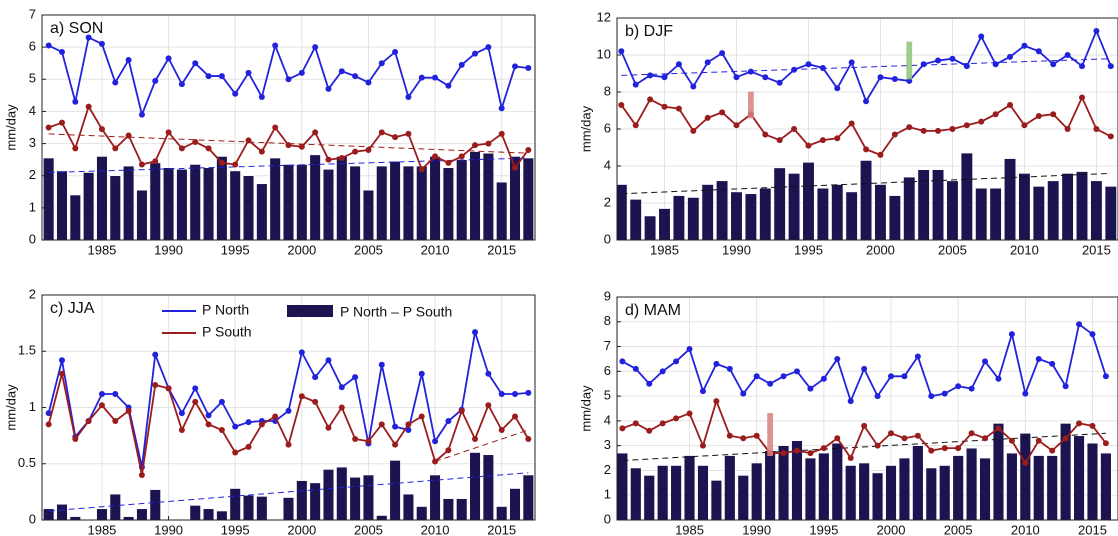 The height and width of the screenshot is (536, 1118). I want to click on y-tick-label: 8, so click(607, 320).